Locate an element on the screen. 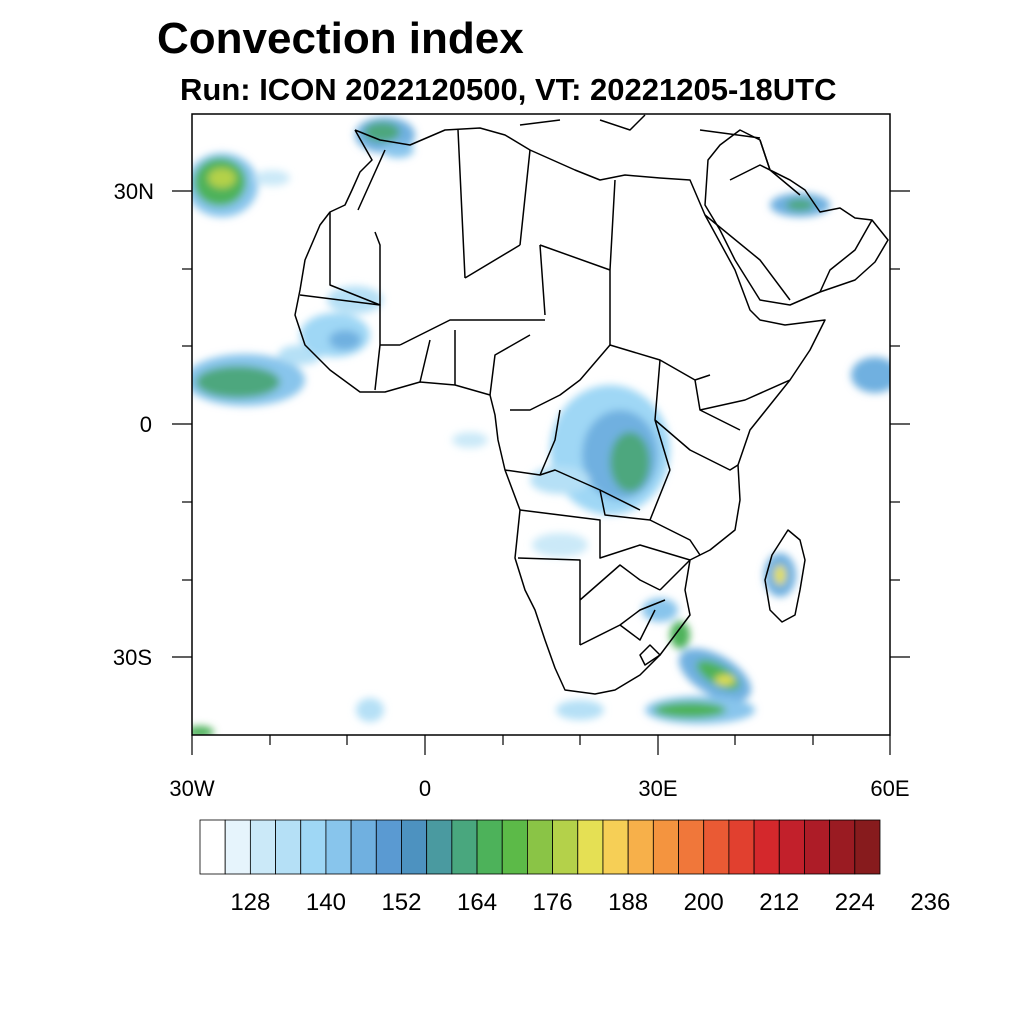  lon-label-0: 0 is located at coordinates (425, 788).